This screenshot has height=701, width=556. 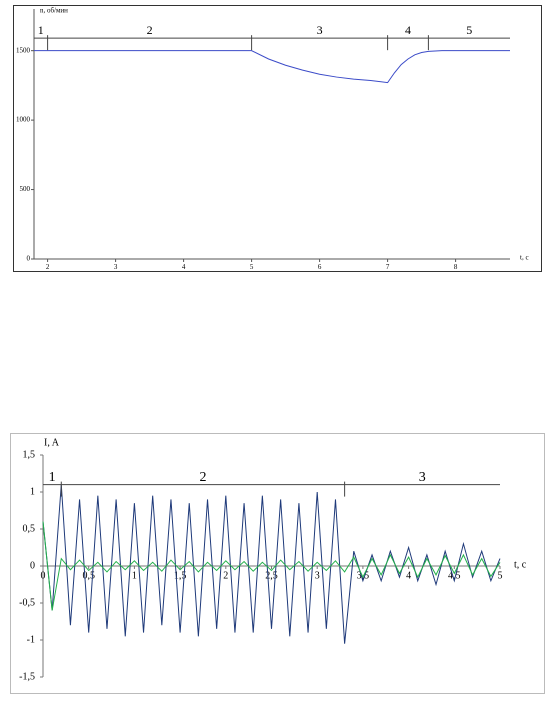 I want to click on y-tick-label: 1,5, so click(x=29, y=454).